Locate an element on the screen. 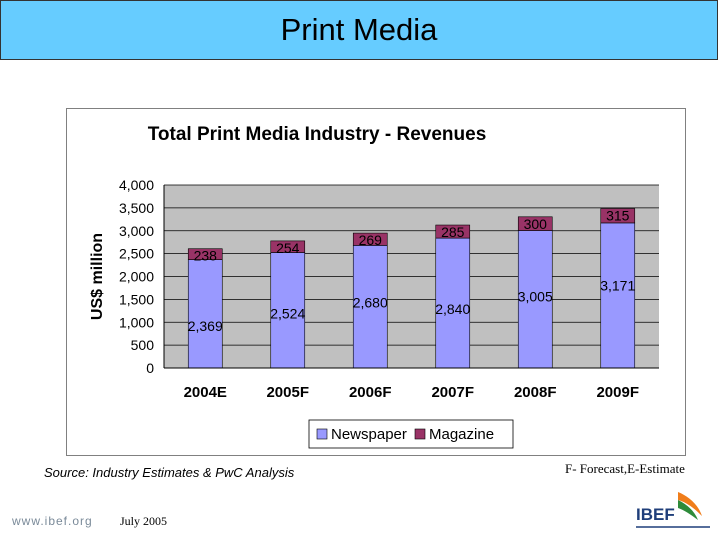 The image size is (720, 540). data-label-newspaper: 2,524 is located at coordinates (287, 313).